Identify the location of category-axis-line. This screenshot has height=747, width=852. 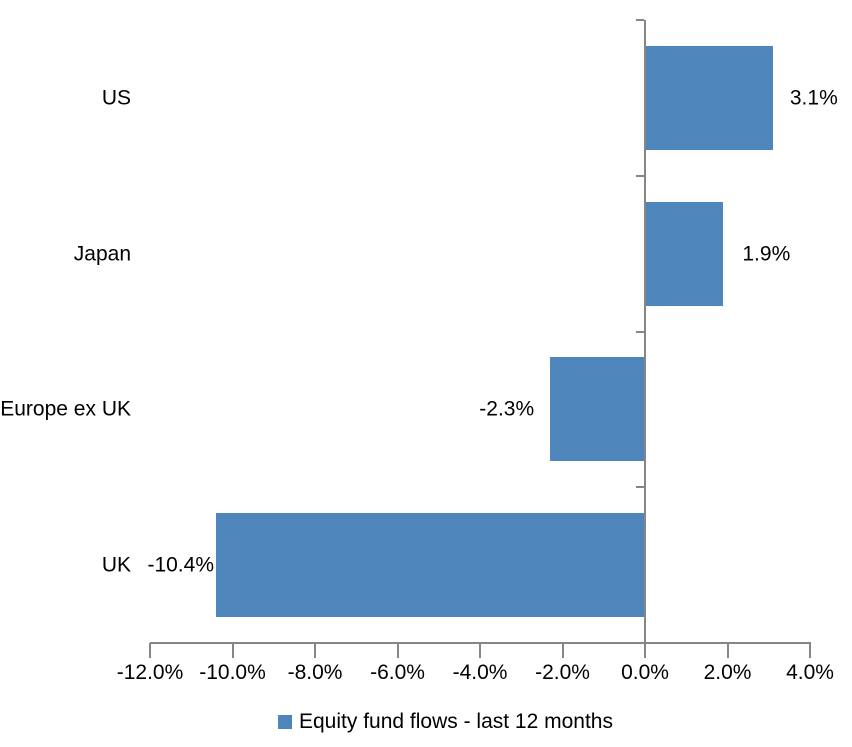
(645, 331).